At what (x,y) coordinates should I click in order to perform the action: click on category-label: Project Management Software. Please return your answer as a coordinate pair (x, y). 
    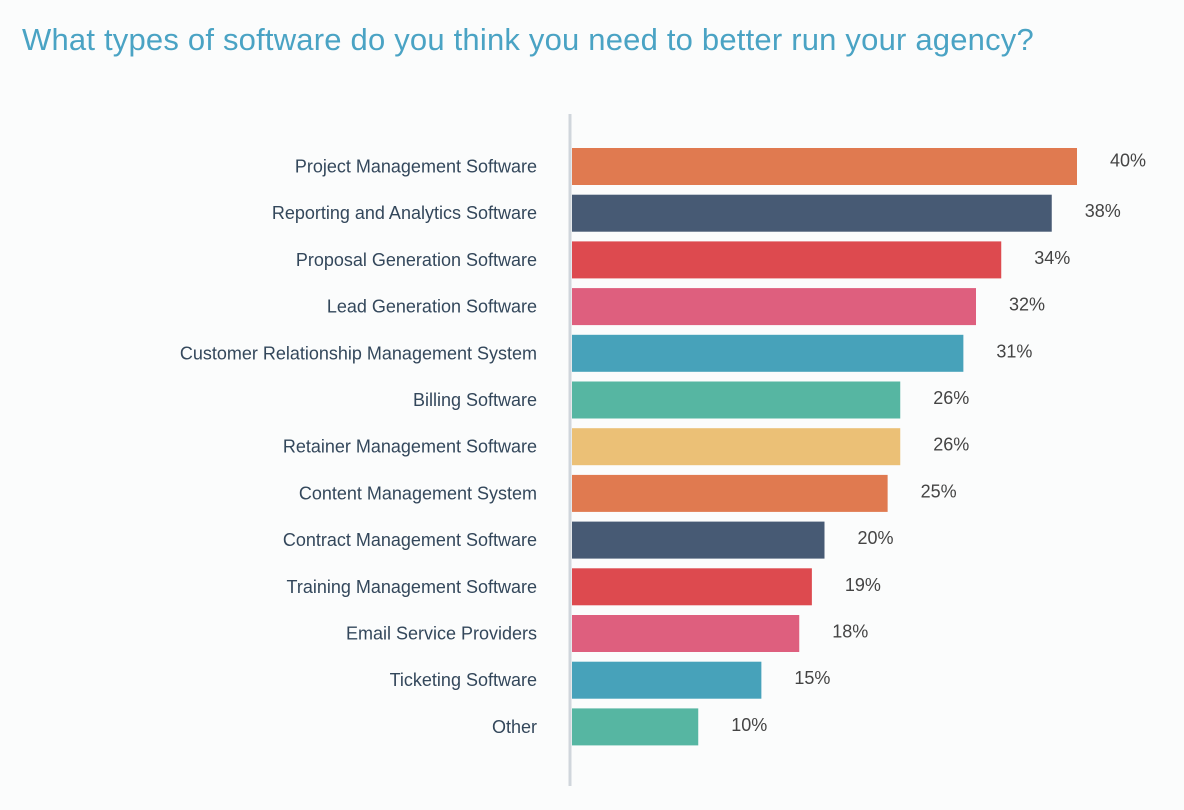
    Looking at the image, I should click on (416, 167).